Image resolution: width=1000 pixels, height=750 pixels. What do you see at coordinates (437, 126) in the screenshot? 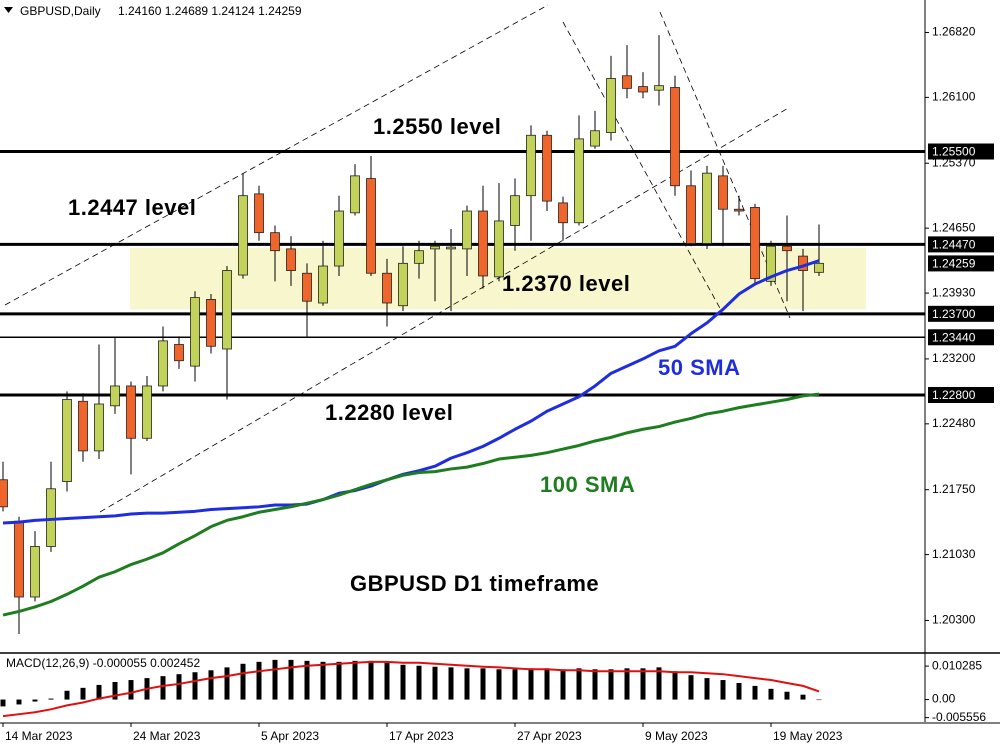
I see `annotation: 1.2550 level` at bounding box center [437, 126].